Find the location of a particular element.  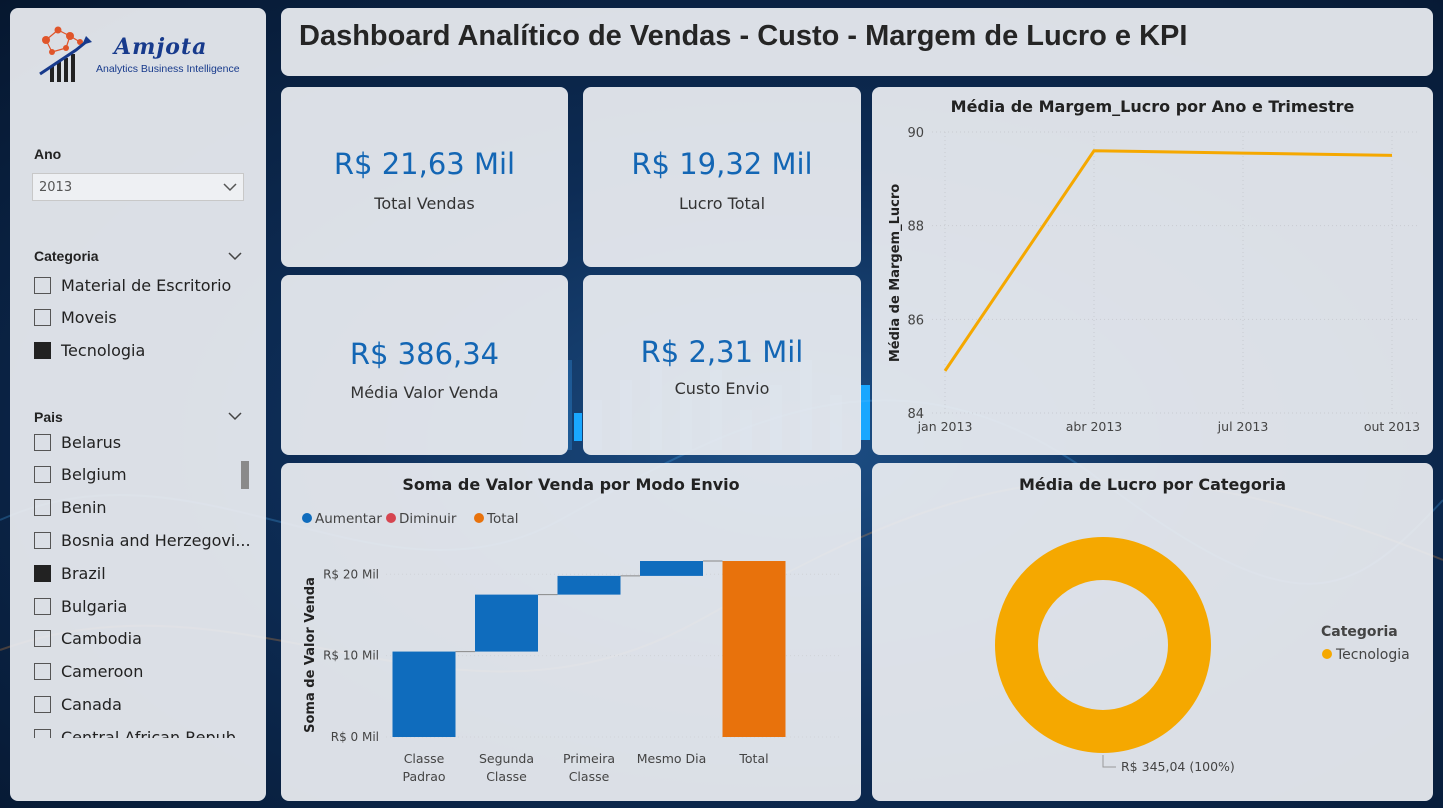

pais-option: Canada is located at coordinates (78, 704).